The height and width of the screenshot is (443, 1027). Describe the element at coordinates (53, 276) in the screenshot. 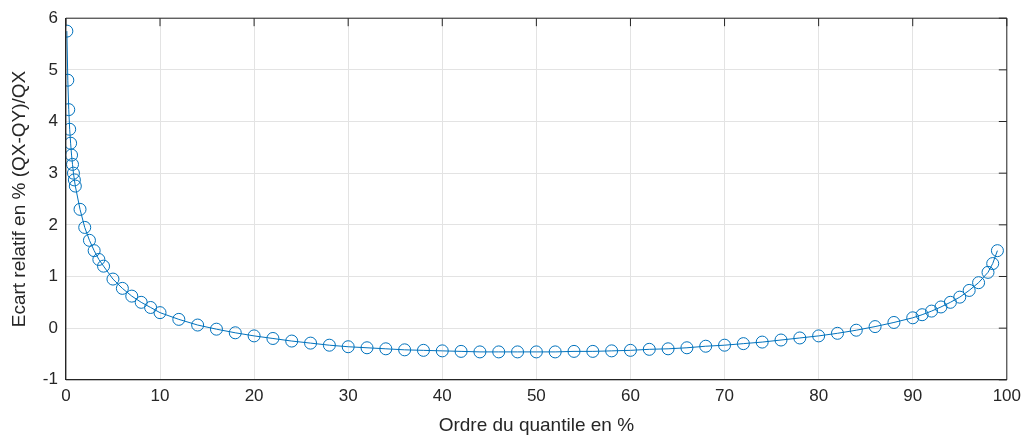

I see `y-tick-label: 1` at that location.